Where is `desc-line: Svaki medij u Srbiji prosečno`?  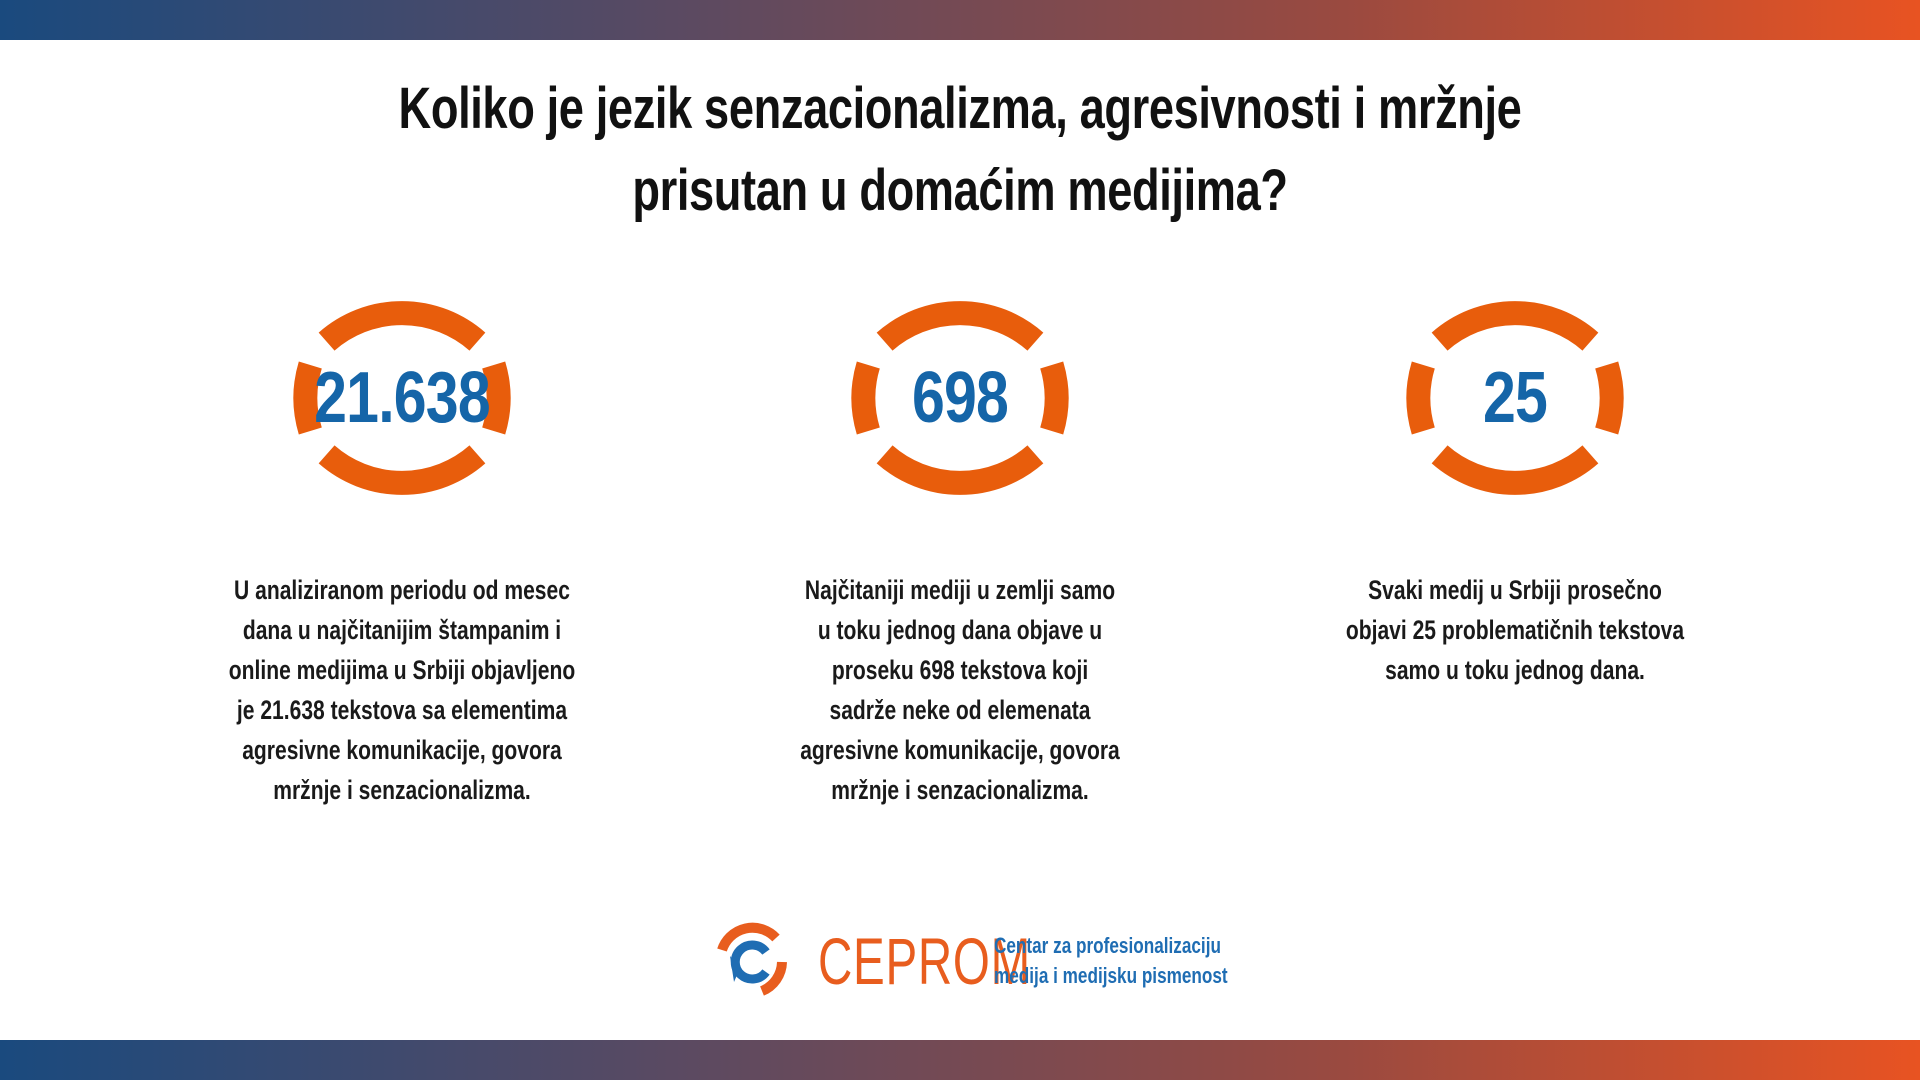 desc-line: Svaki medij u Srbiji prosečno is located at coordinates (1515, 590).